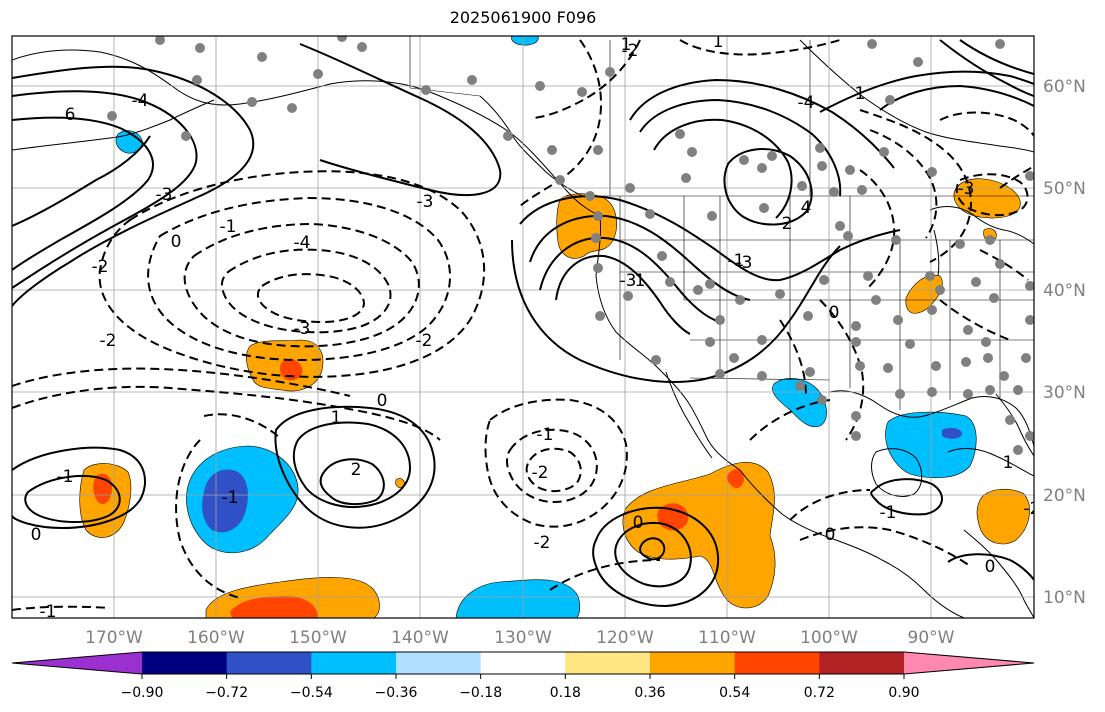 This screenshot has height=712, width=1105. Describe the element at coordinates (936, 253) in the screenshot. I see `lake-michigan` at that location.